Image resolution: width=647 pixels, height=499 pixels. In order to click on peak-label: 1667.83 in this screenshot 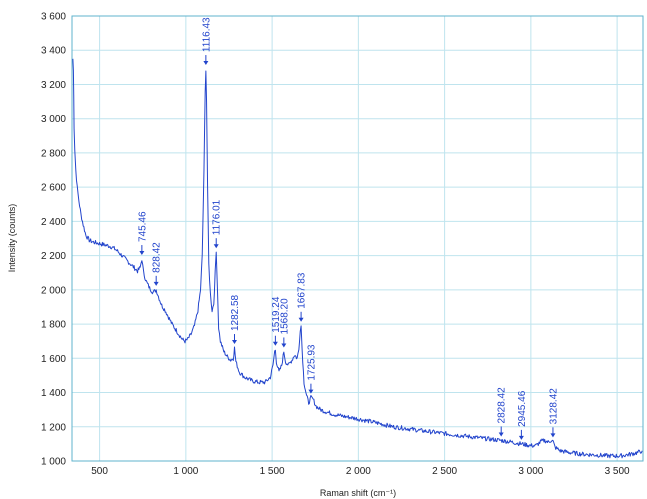, I will do `click(302, 290)`.